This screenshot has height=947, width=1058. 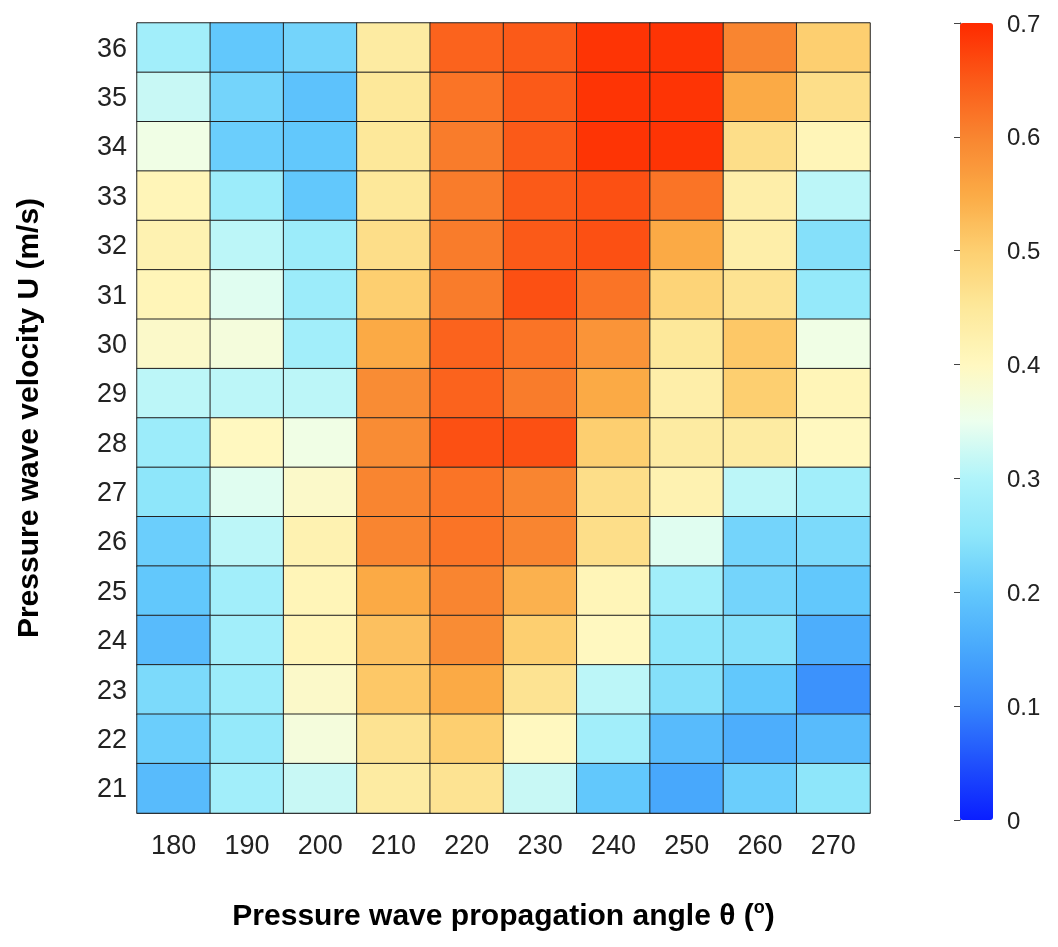 What do you see at coordinates (111, 146) in the screenshot?
I see `y-tick-label: 34` at bounding box center [111, 146].